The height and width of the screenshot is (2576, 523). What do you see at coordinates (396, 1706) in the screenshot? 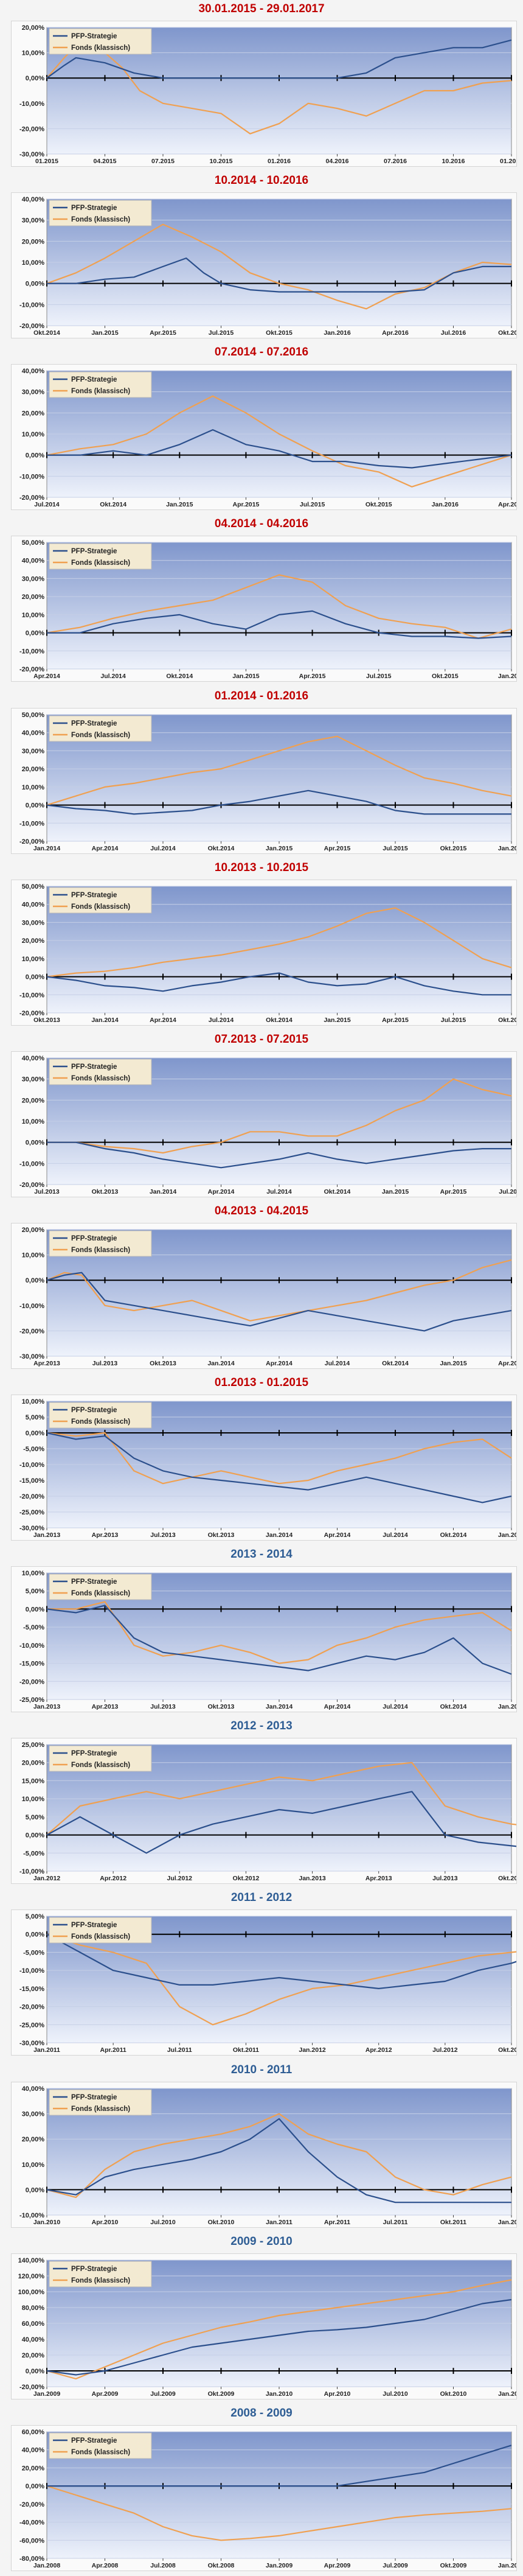
I see `x-tick-label: Jul.2014` at bounding box center [396, 1706].